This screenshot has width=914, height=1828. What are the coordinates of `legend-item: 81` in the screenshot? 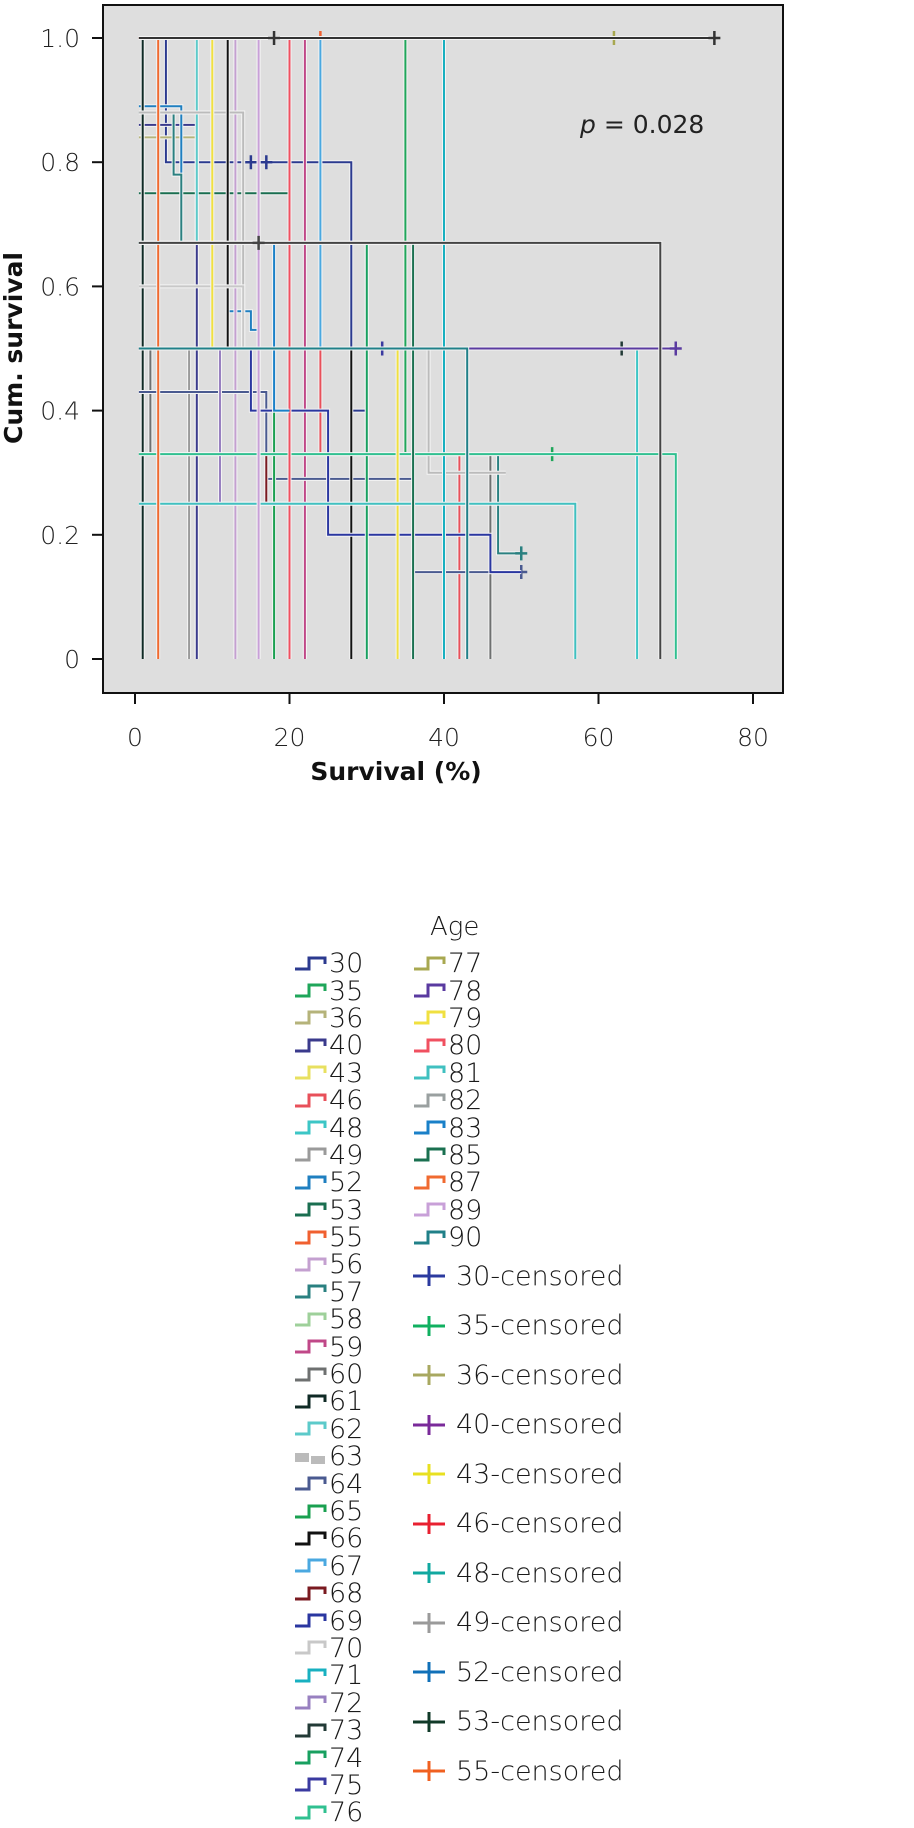 It's located at (518, 1073).